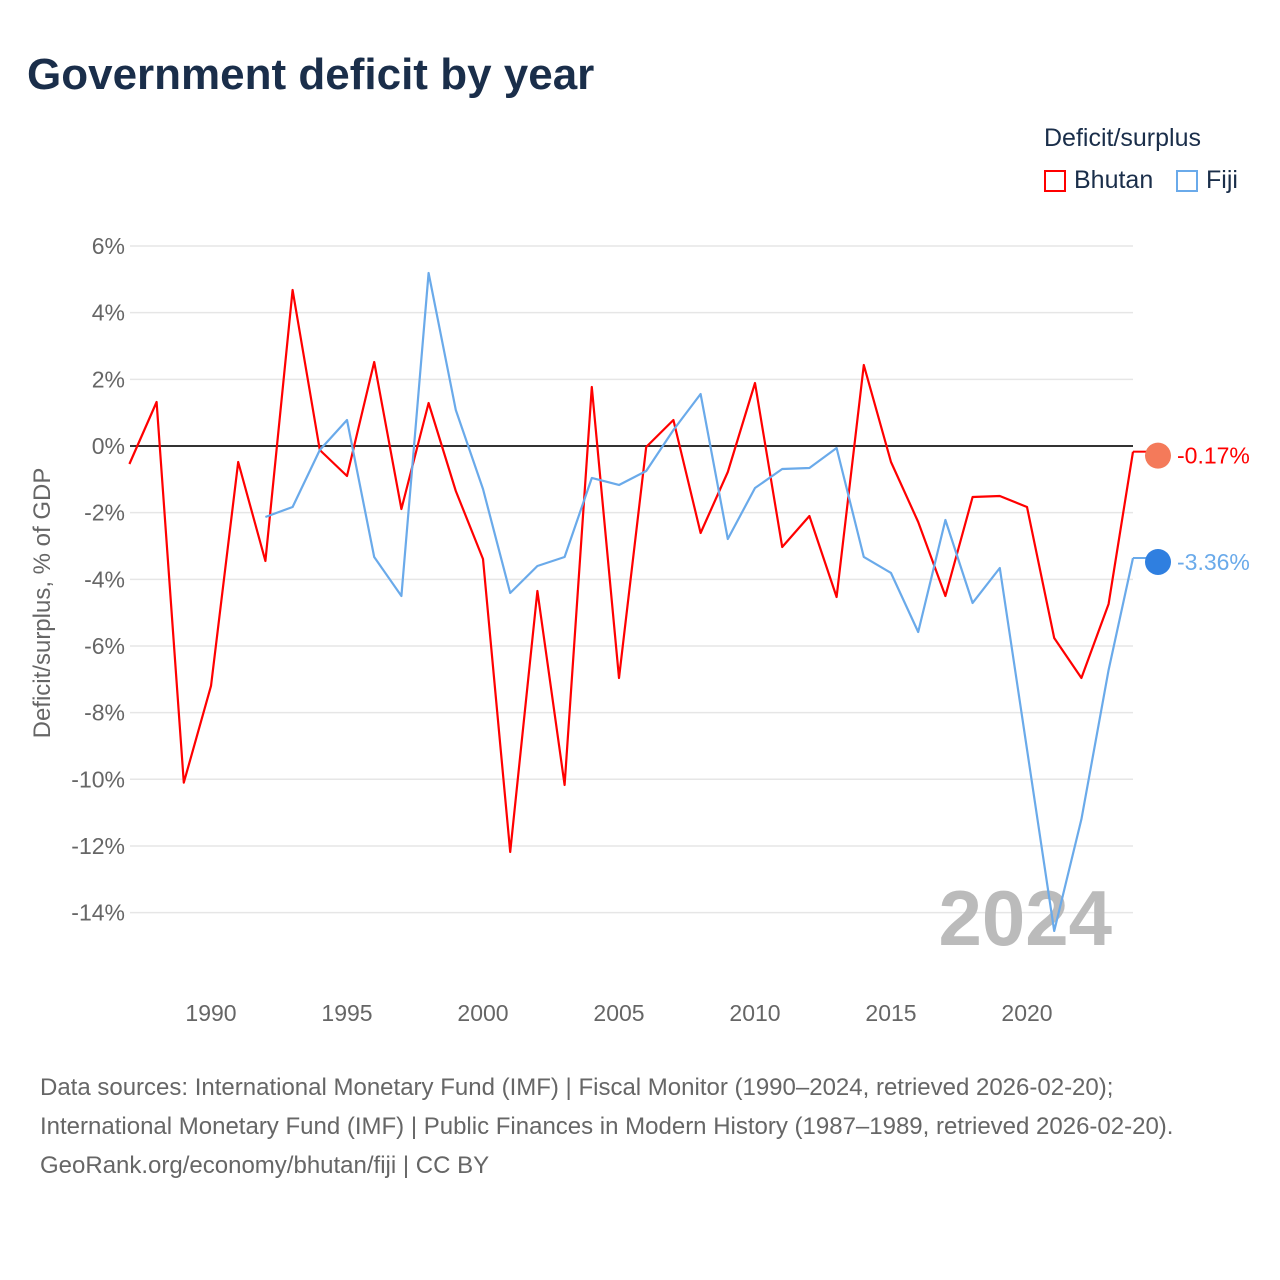  Describe the element at coordinates (1222, 180) in the screenshot. I see `legend-label: Fiji` at that location.